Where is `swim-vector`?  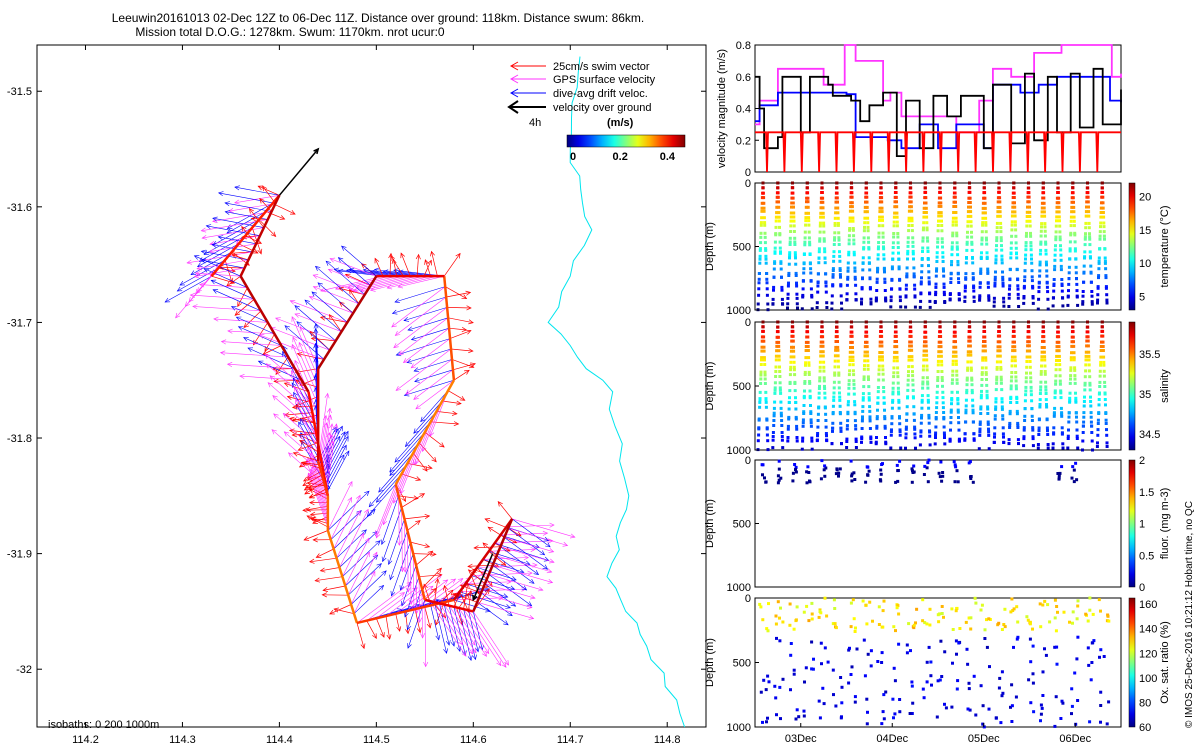 swim-vector is located at coordinates (456, 292).